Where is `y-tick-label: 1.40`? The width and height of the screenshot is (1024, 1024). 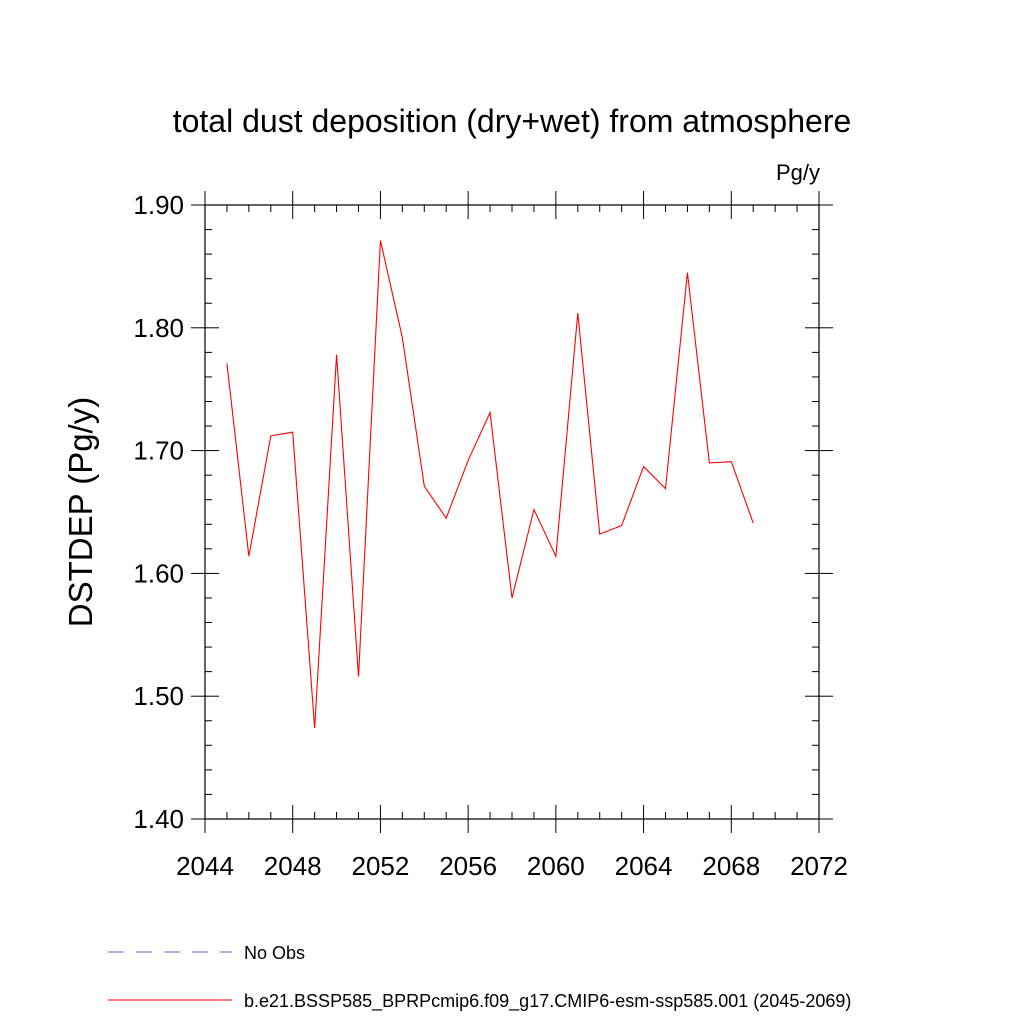 y-tick-label: 1.40 is located at coordinates (158, 819).